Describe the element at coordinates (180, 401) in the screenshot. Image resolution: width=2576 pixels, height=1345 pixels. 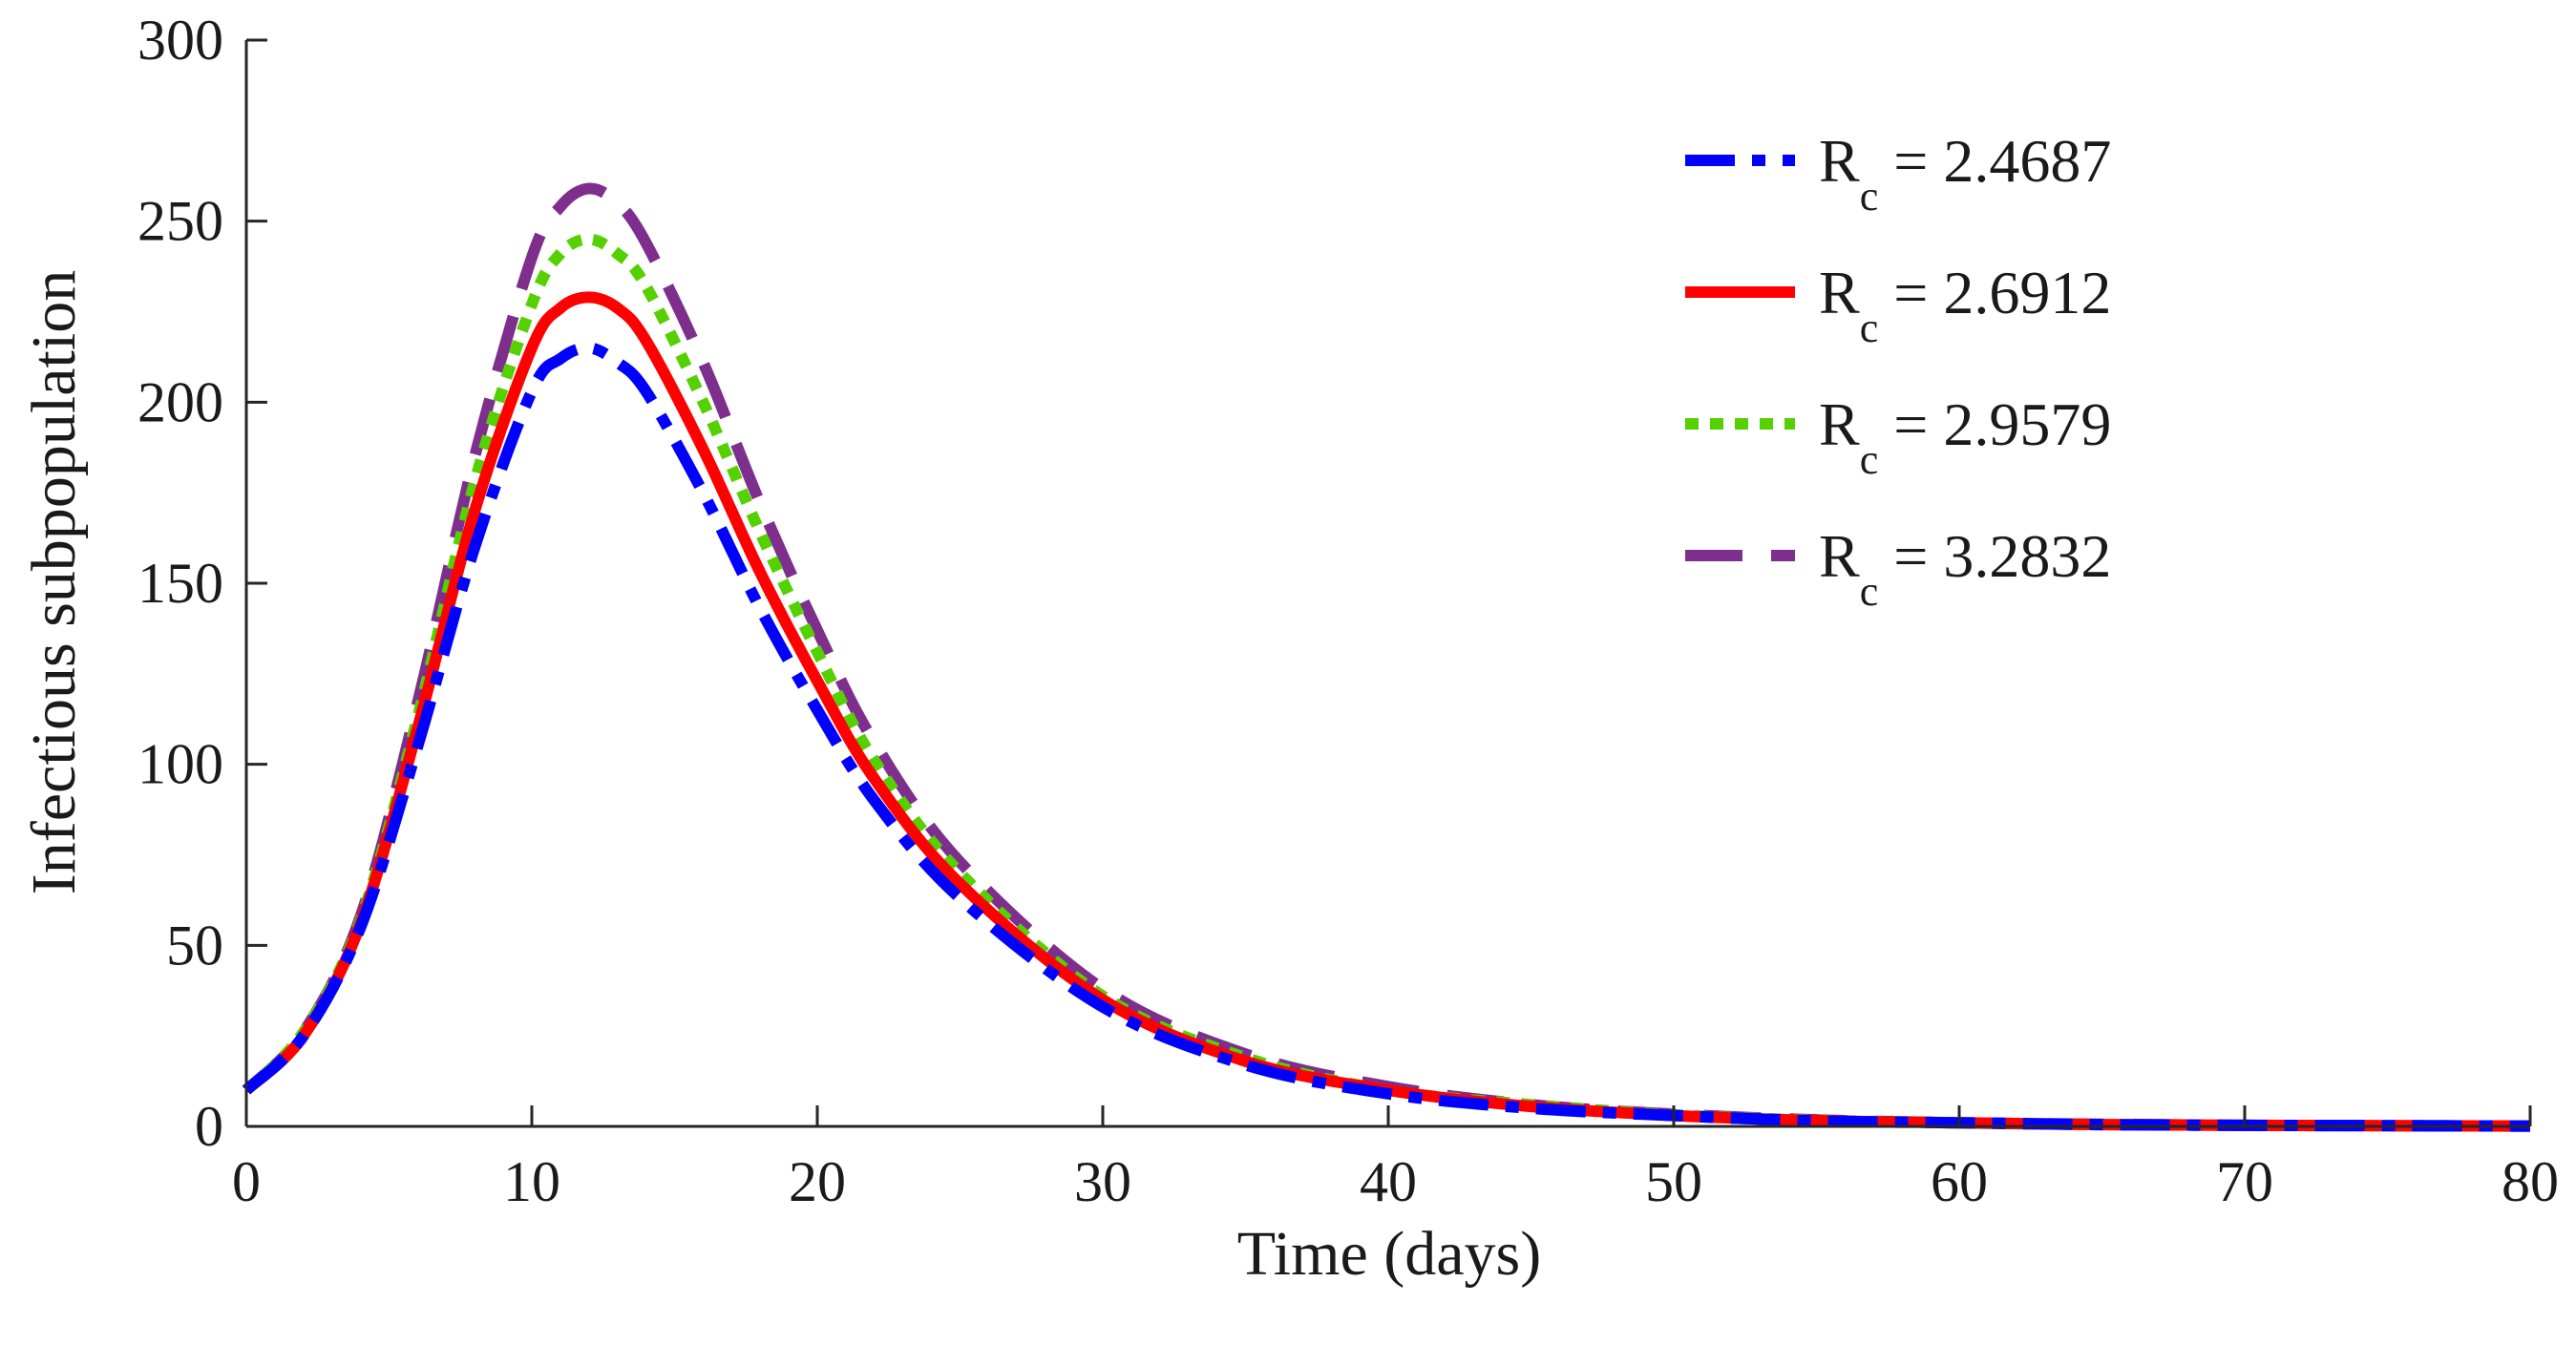
I see `y-tick-label: 200` at that location.